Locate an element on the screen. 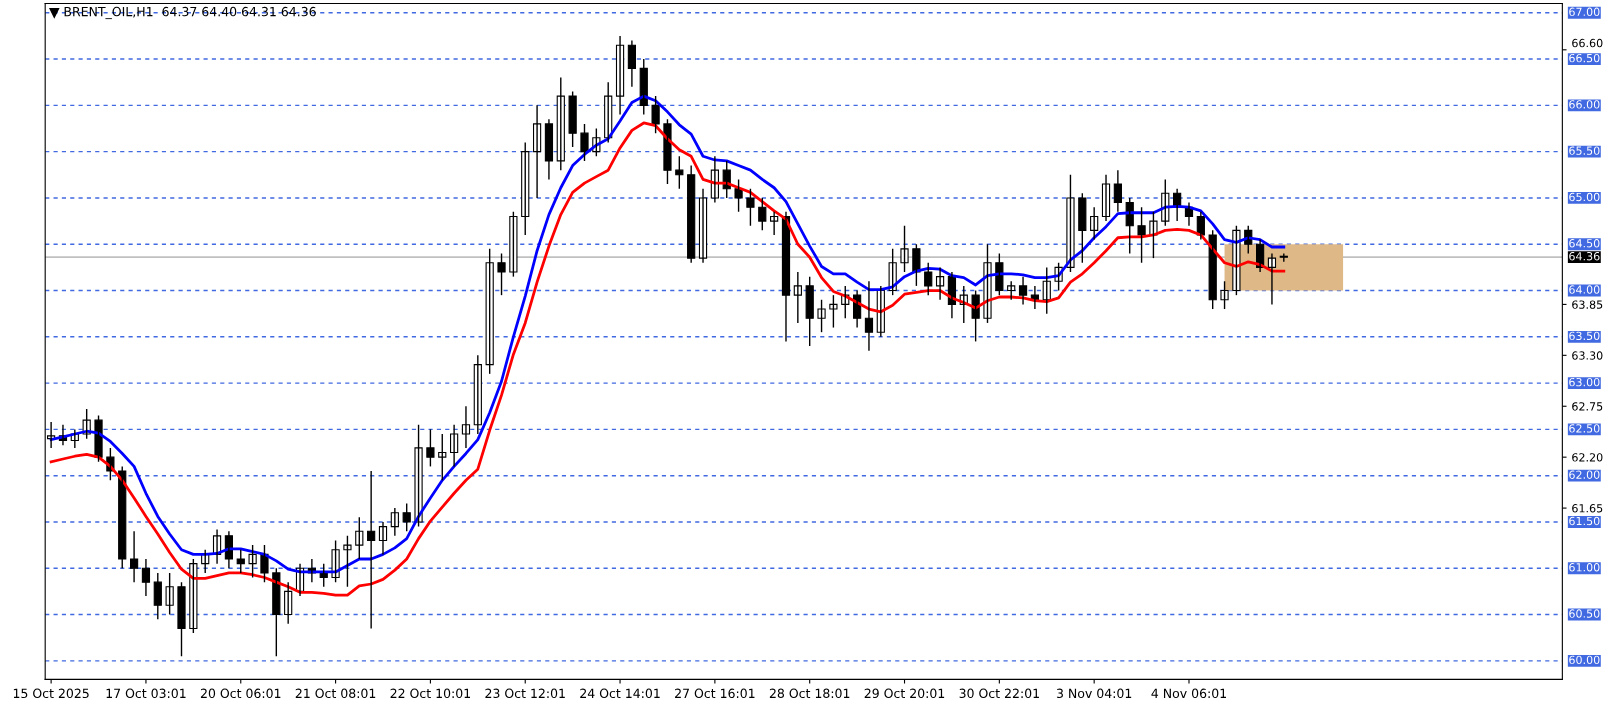 This screenshot has width=1614, height=704. ref-line-label: 65.00 is located at coordinates (1584, 197).